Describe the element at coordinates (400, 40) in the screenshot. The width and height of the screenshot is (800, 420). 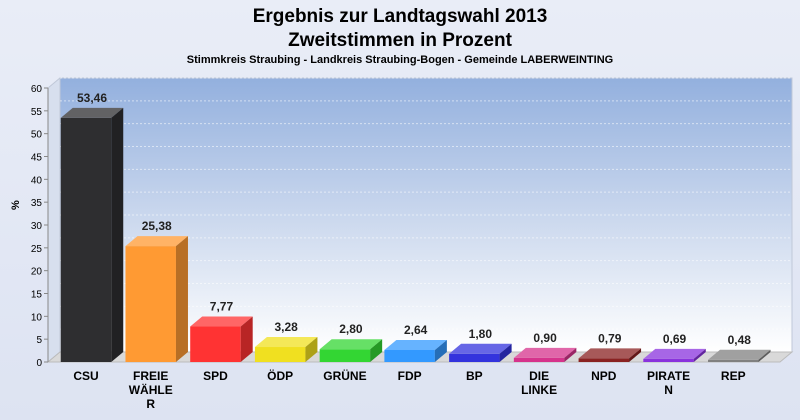
I see `chart-subtitle: Zweitstimmen in Prozent` at that location.